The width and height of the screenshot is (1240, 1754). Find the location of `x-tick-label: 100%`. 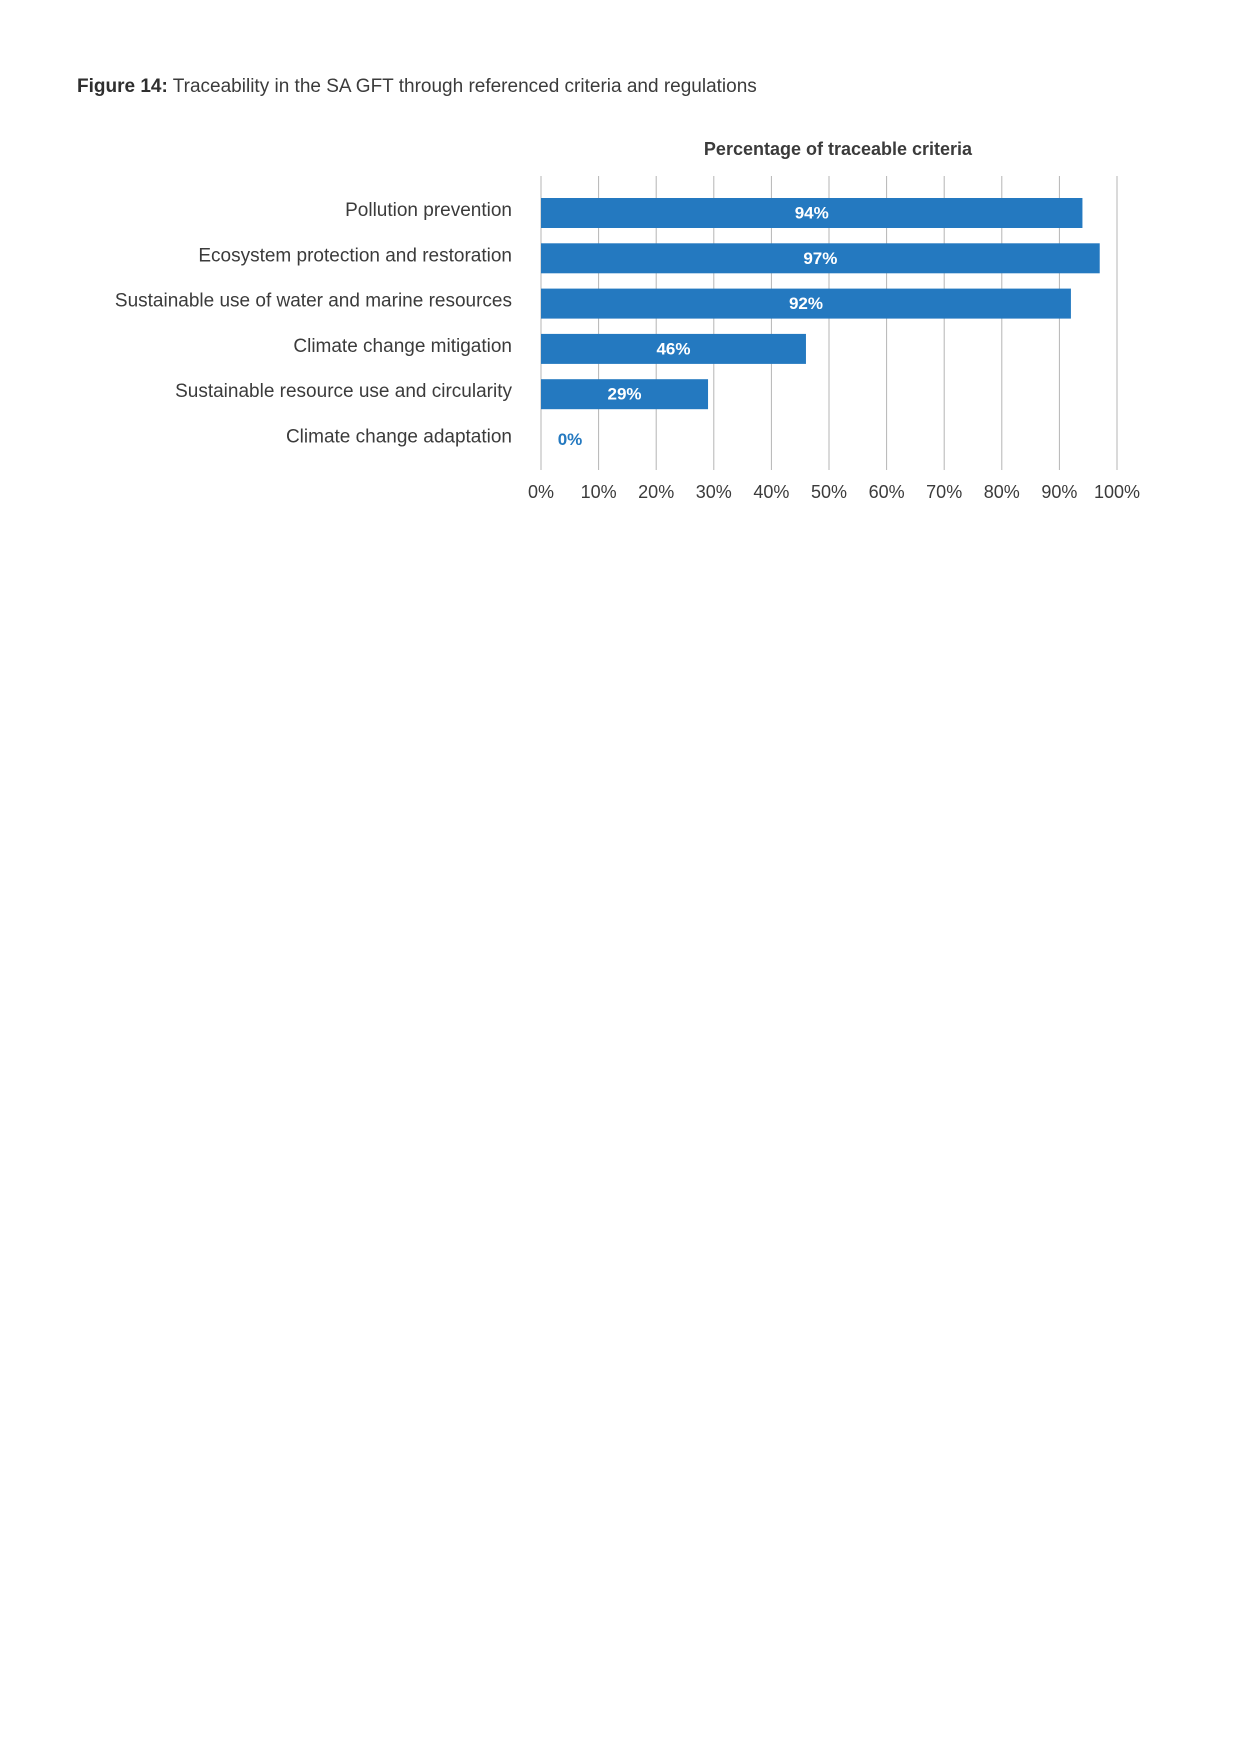

x-tick-label: 100% is located at coordinates (1117, 492).